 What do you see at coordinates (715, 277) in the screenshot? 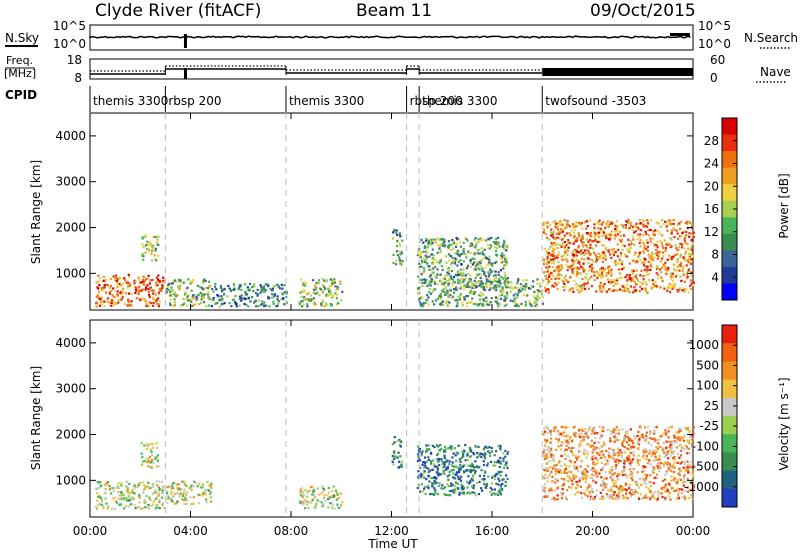
I see `colorbar-tick-label: 4` at bounding box center [715, 277].